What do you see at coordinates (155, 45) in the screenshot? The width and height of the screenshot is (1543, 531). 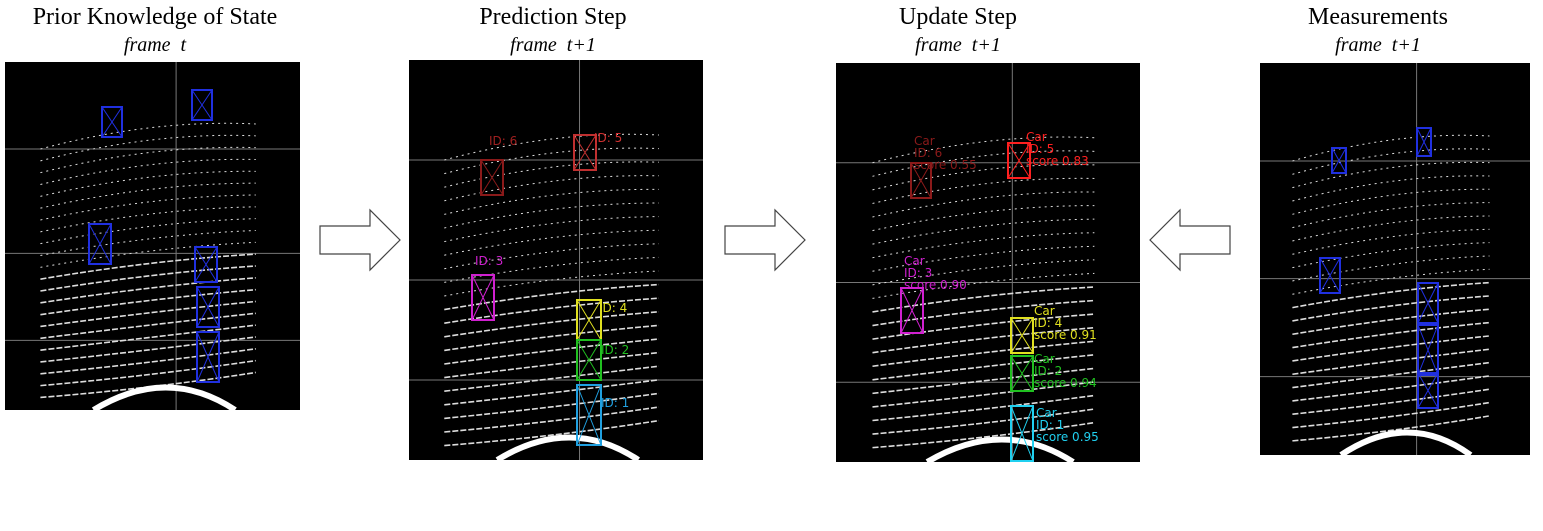 I see `panel-subtitle: frame t` at bounding box center [155, 45].